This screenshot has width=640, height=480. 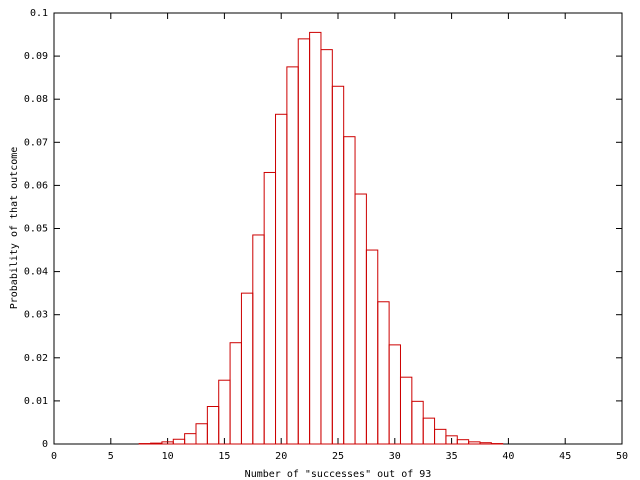 What do you see at coordinates (168, 456) in the screenshot?
I see `x-tick-label: 10` at bounding box center [168, 456].